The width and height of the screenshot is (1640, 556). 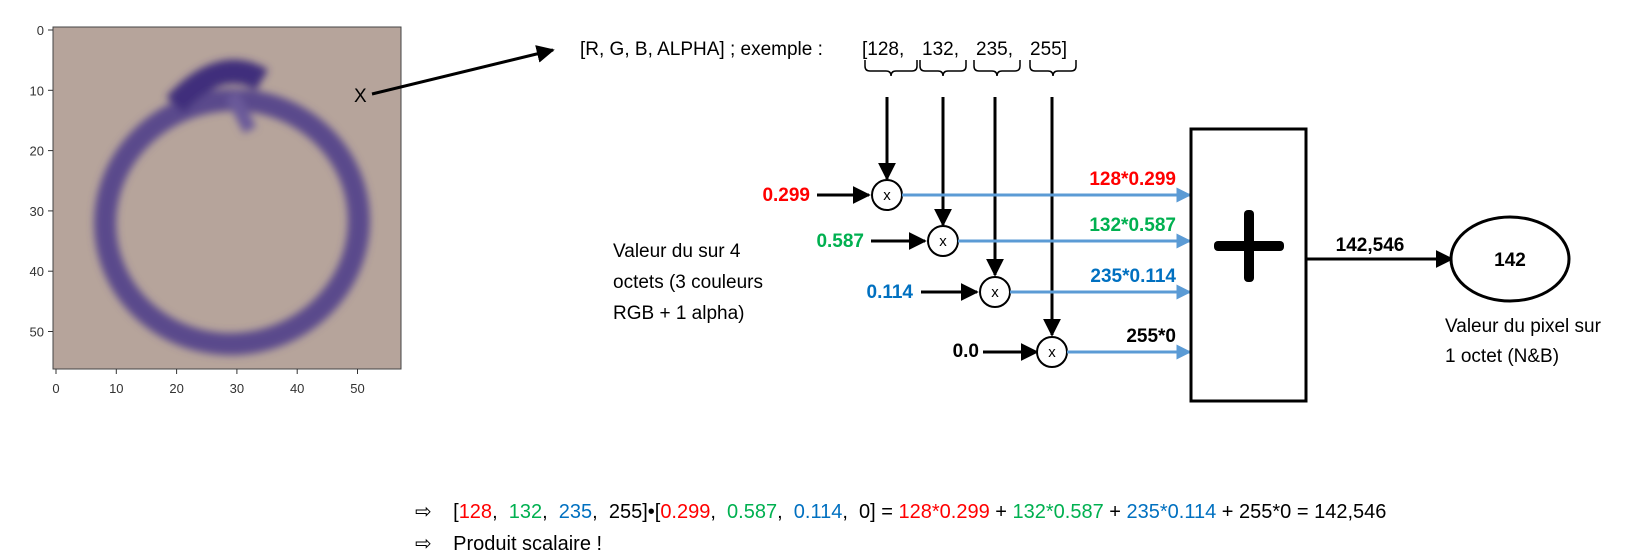 I want to click on y-axis-ticks: 0 10 20 30 40 50, so click(x=41, y=181).